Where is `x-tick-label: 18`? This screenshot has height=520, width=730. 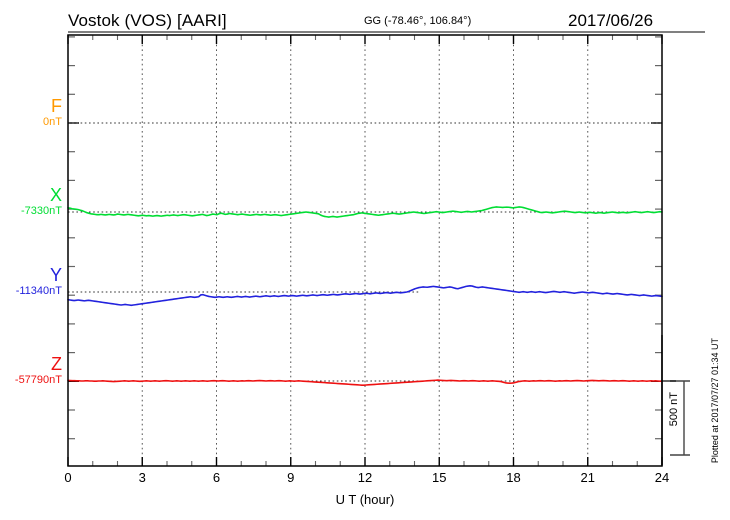
x-tick-label: 18 is located at coordinates (513, 477).